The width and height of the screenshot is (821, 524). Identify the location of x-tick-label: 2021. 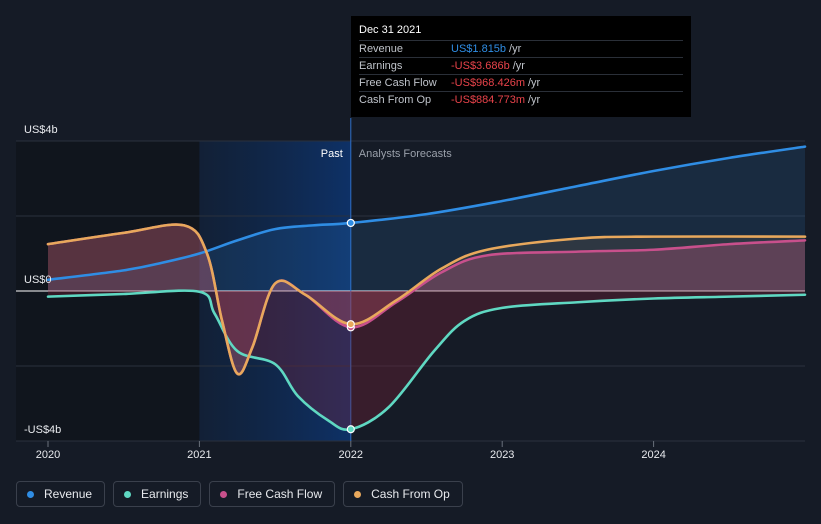
(199, 455).